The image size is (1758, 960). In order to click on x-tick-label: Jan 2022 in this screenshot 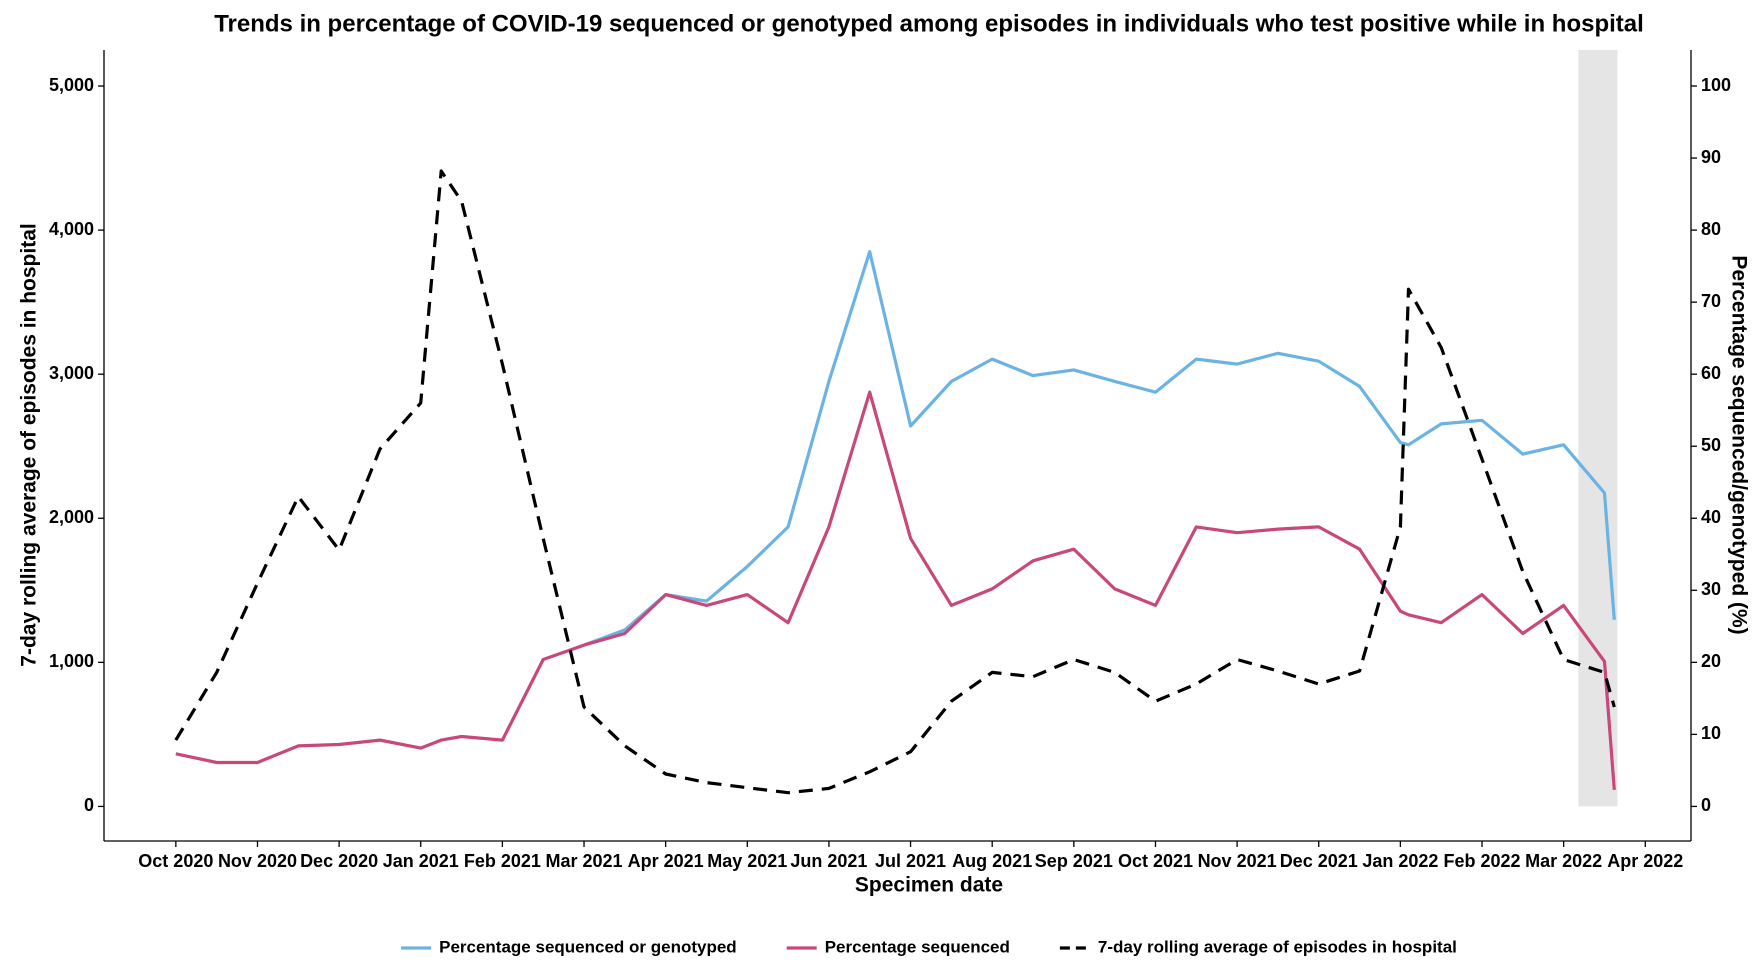, I will do `click(1400, 861)`.